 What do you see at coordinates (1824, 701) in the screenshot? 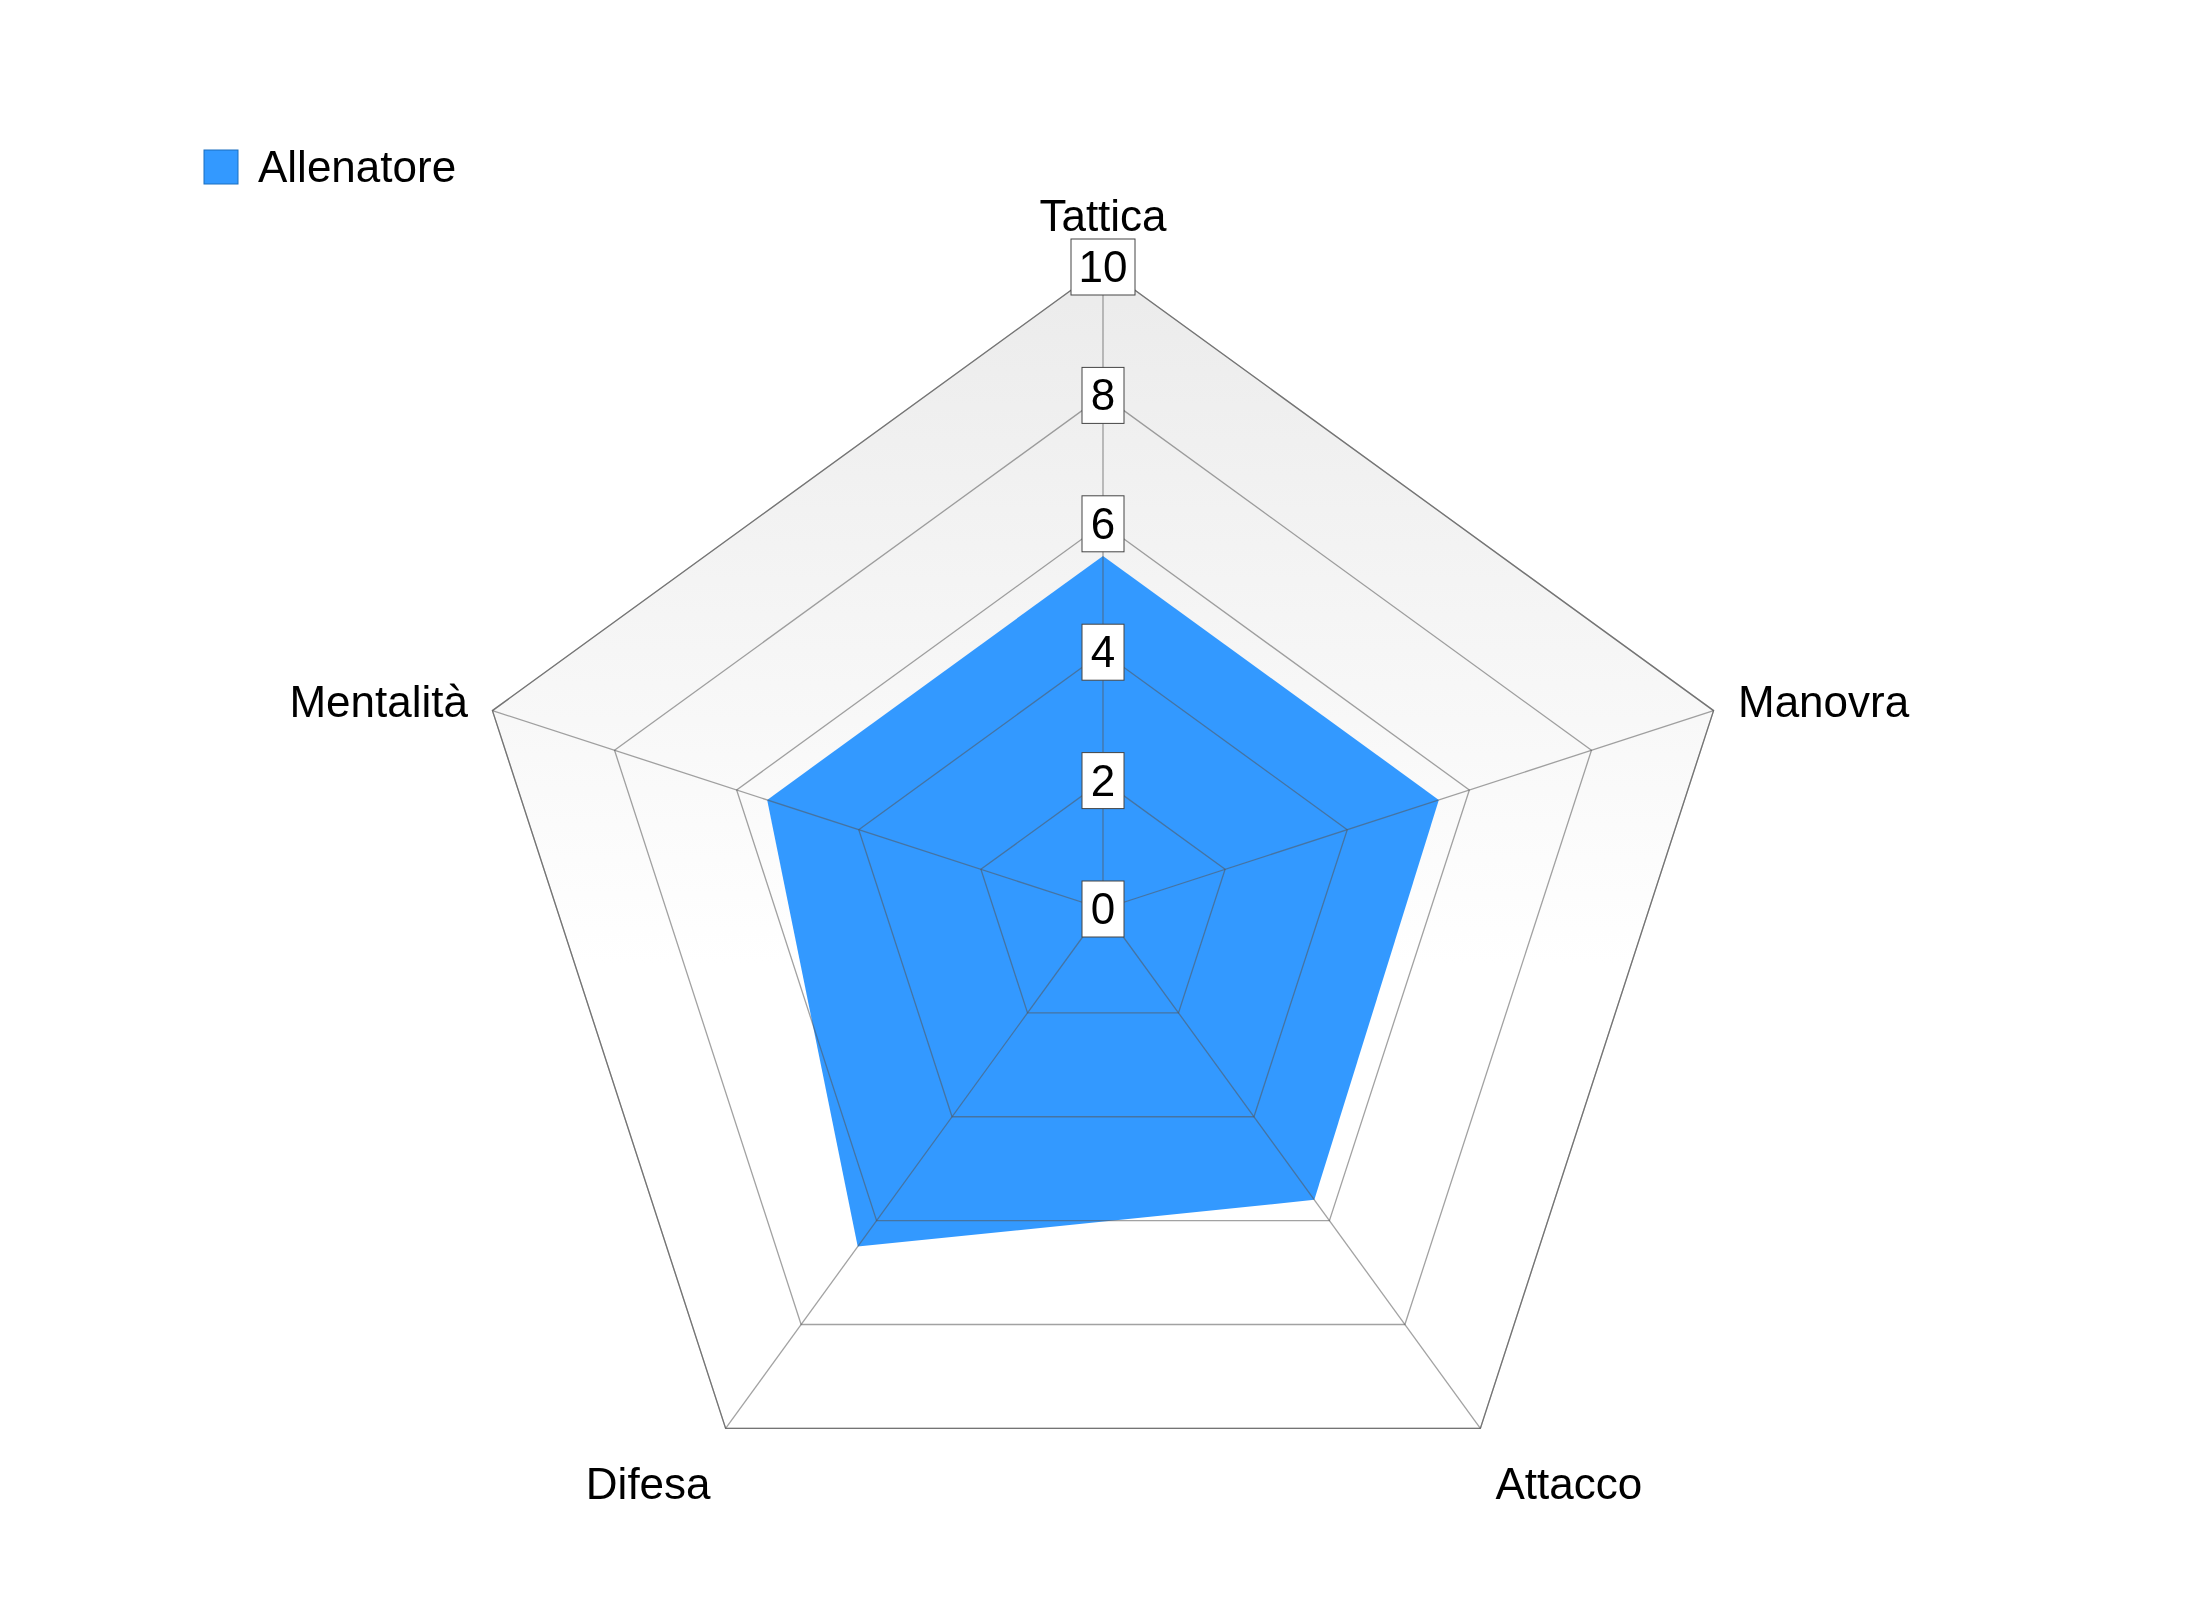
I see `spoke-label: Manovra` at bounding box center [1824, 701].